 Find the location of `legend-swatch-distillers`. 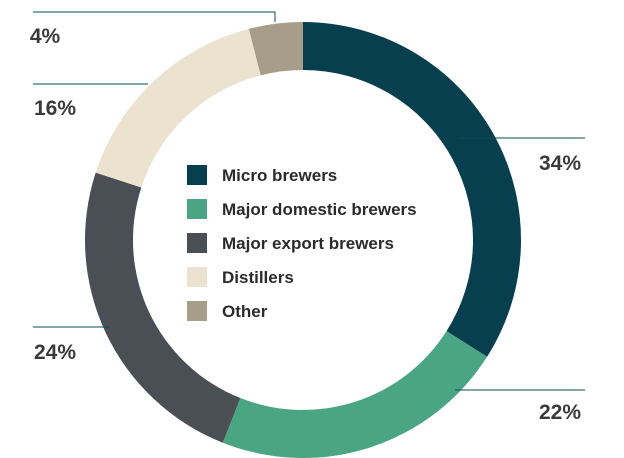

legend-swatch-distillers is located at coordinates (197, 277).